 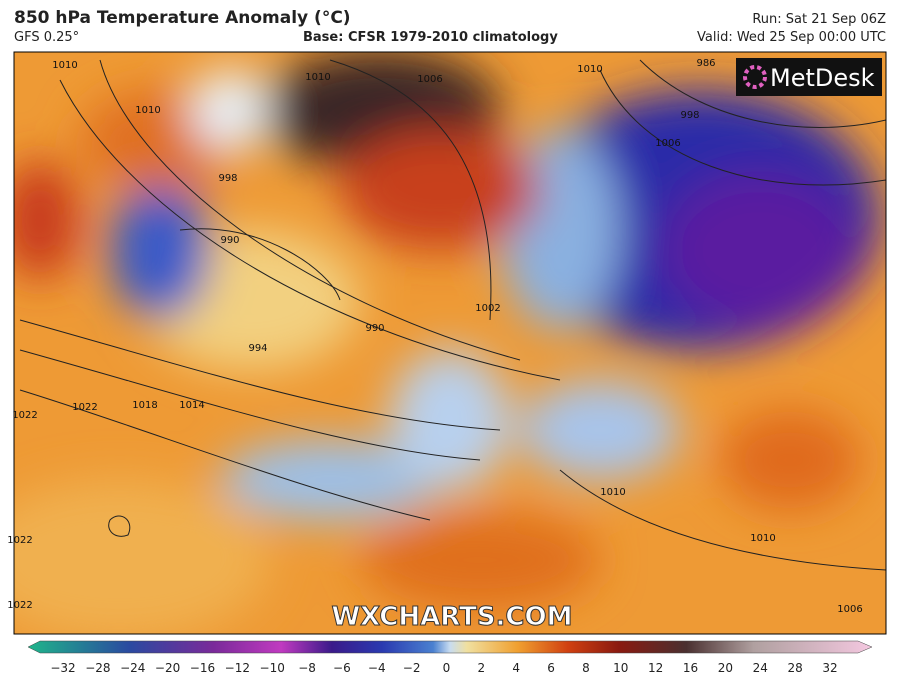 What do you see at coordinates (819, 19) in the screenshot?
I see `run: Run: Sat 21 Sep 06Z` at bounding box center [819, 19].